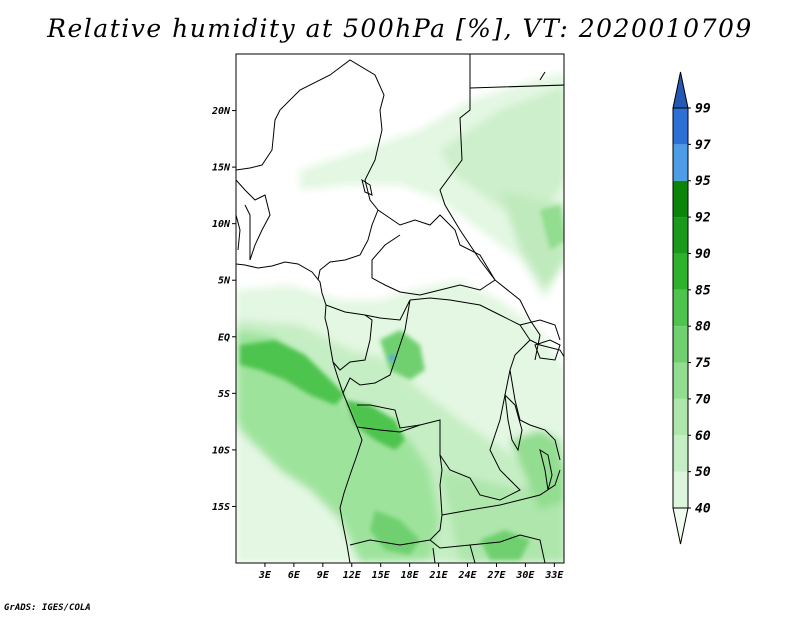 Image resolution: width=800 pixels, height=618 pixels. I want to click on colorbar-label: 99, so click(703, 109).